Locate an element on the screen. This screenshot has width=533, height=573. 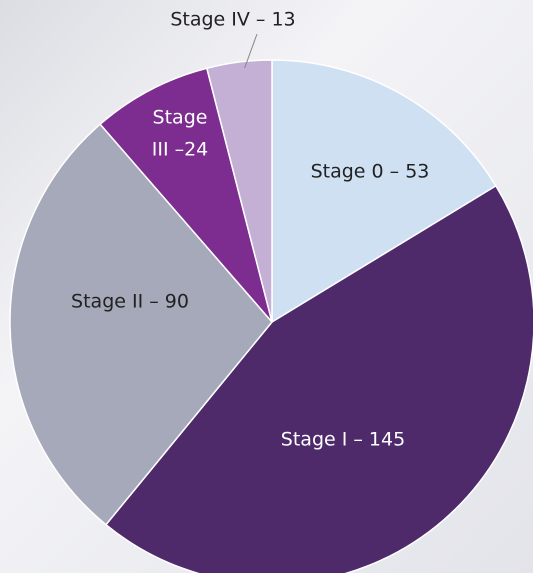
slice-label: Stage II – 90 is located at coordinates (130, 302).